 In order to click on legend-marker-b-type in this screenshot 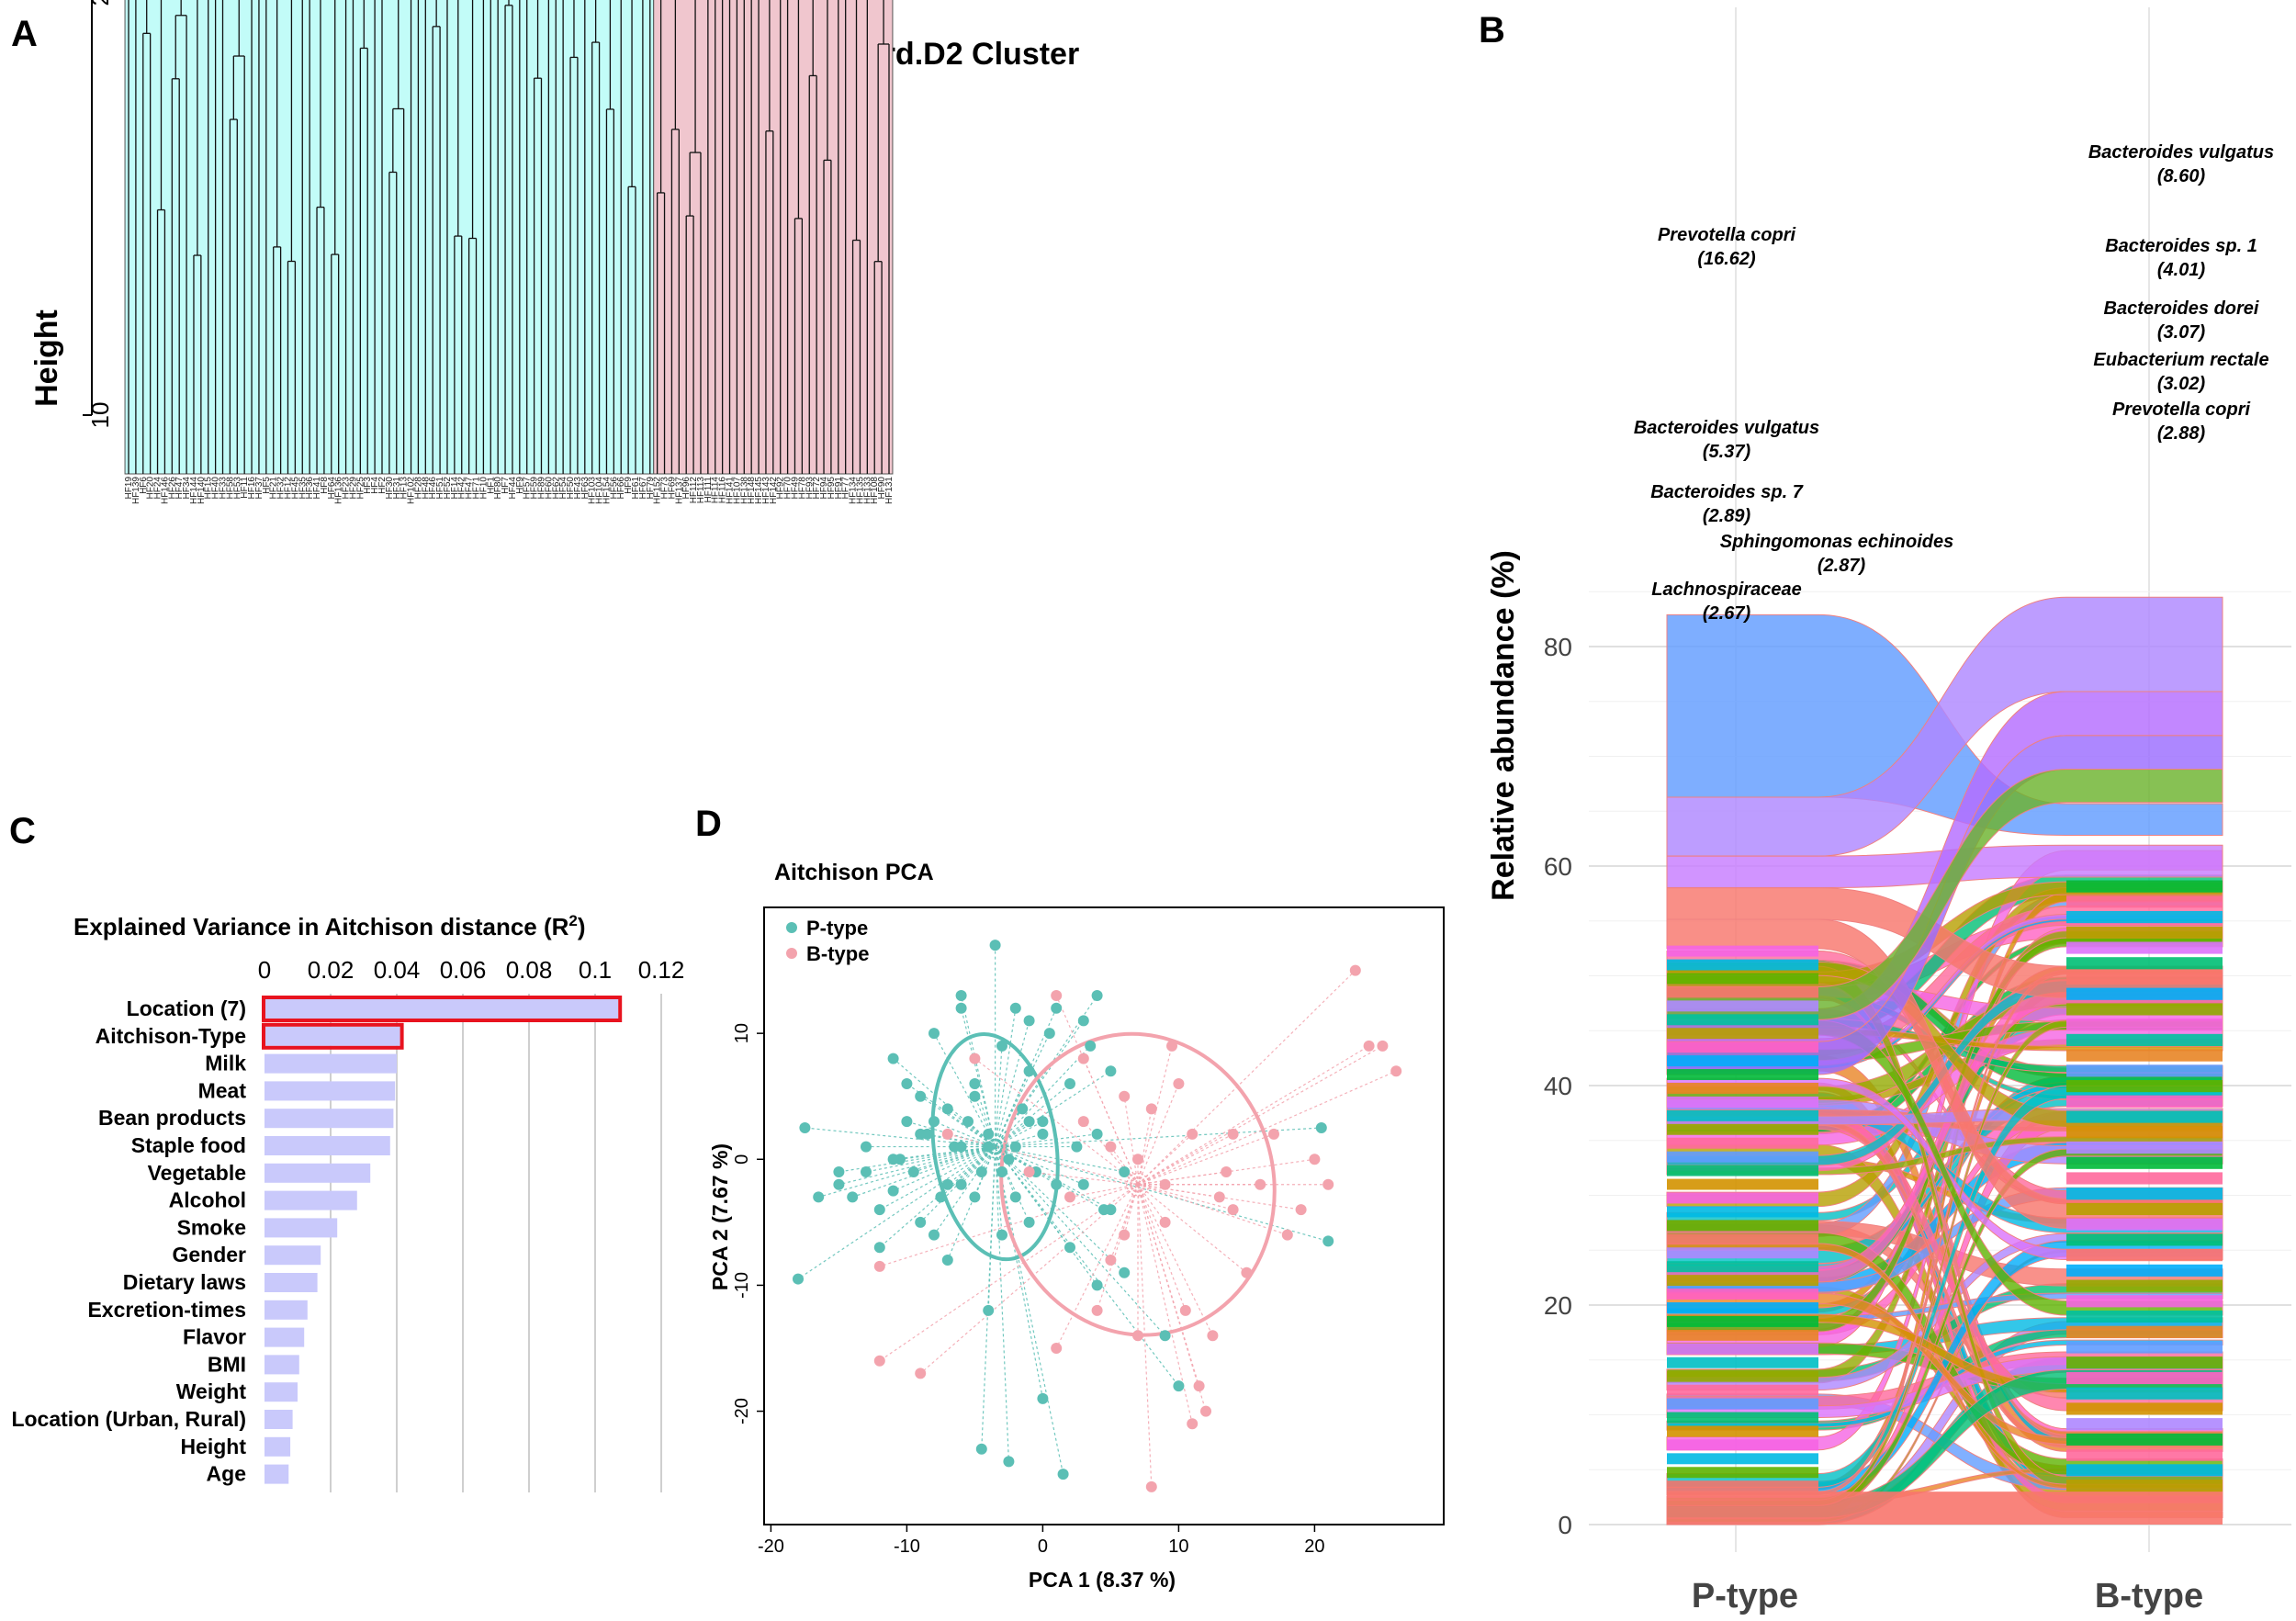, I will do `click(791, 953)`.